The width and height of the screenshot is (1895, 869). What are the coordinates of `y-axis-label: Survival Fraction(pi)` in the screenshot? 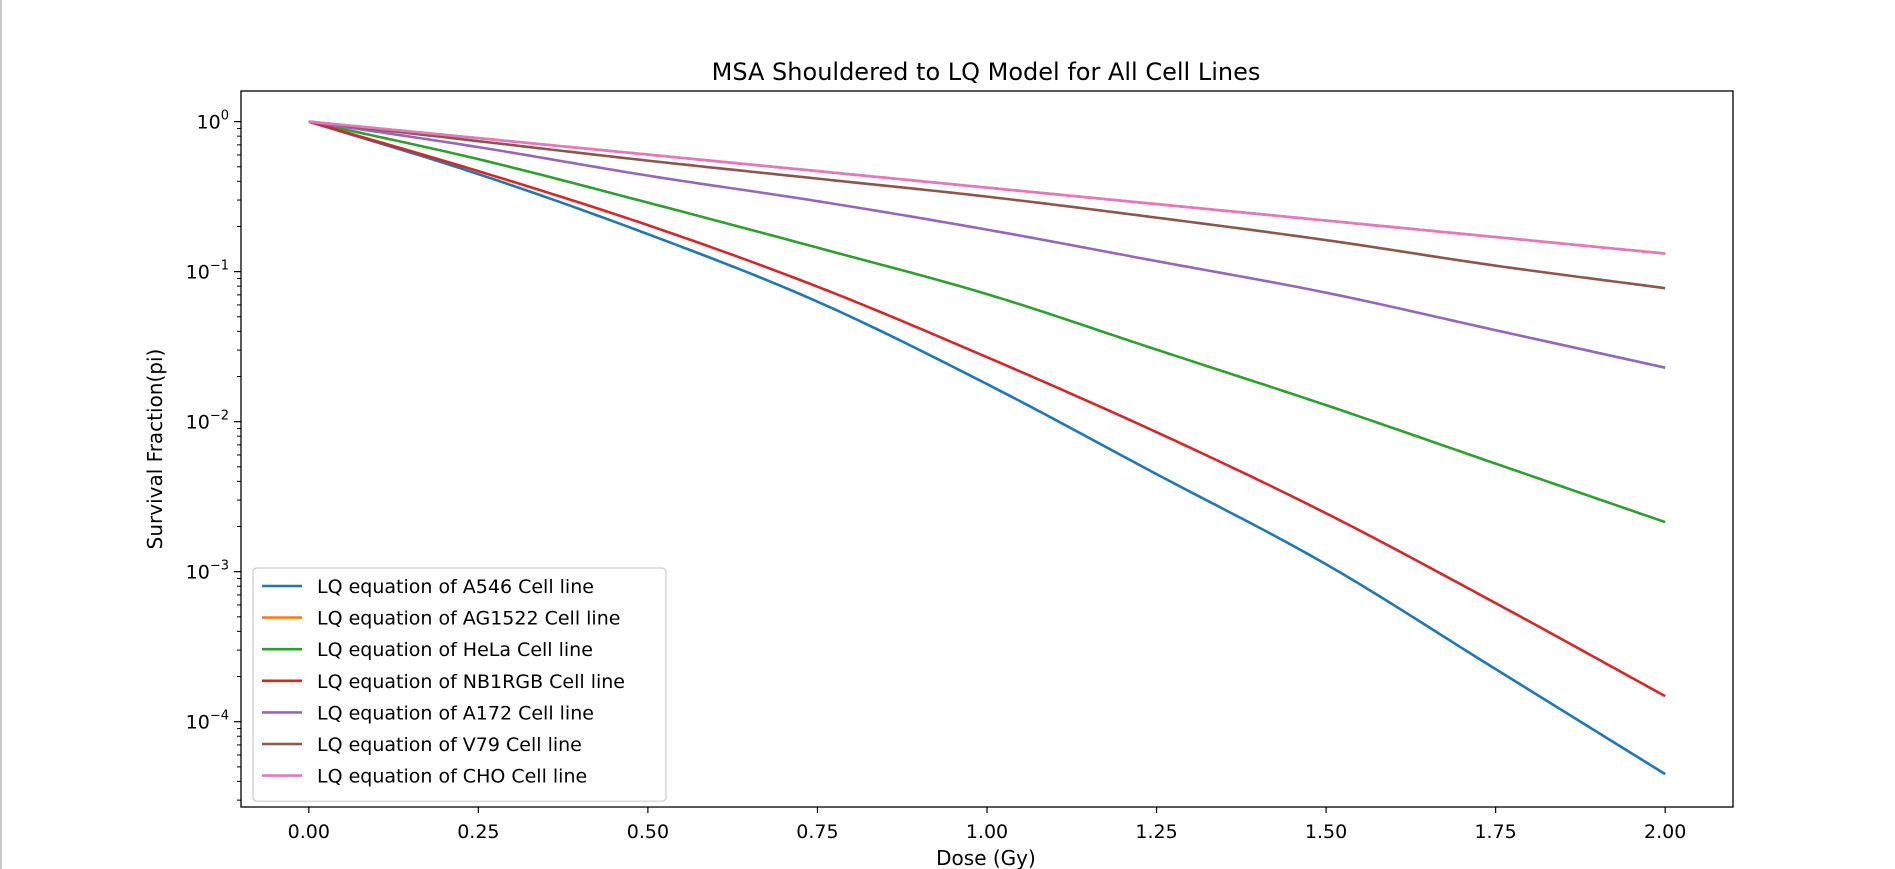 It's located at (155, 449).